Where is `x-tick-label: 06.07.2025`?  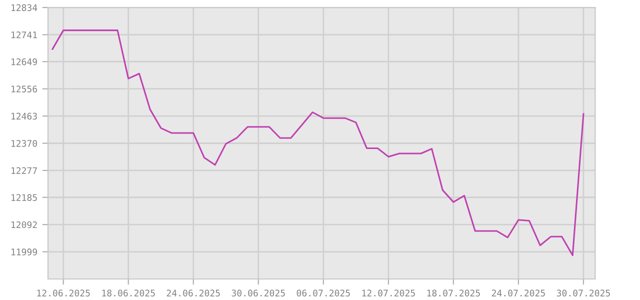 x-tick-label: 06.07.2025 is located at coordinates (323, 293).